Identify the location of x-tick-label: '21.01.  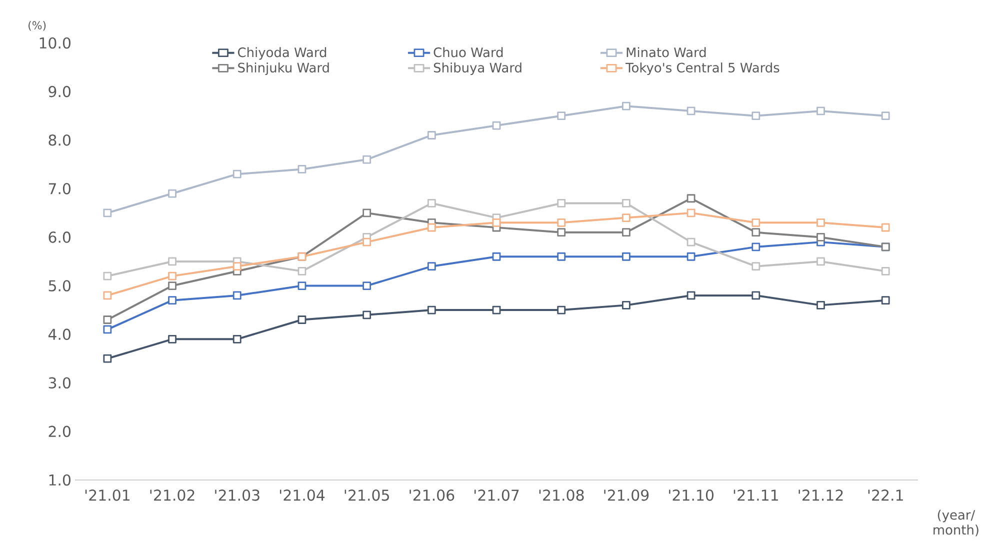
(107, 495).